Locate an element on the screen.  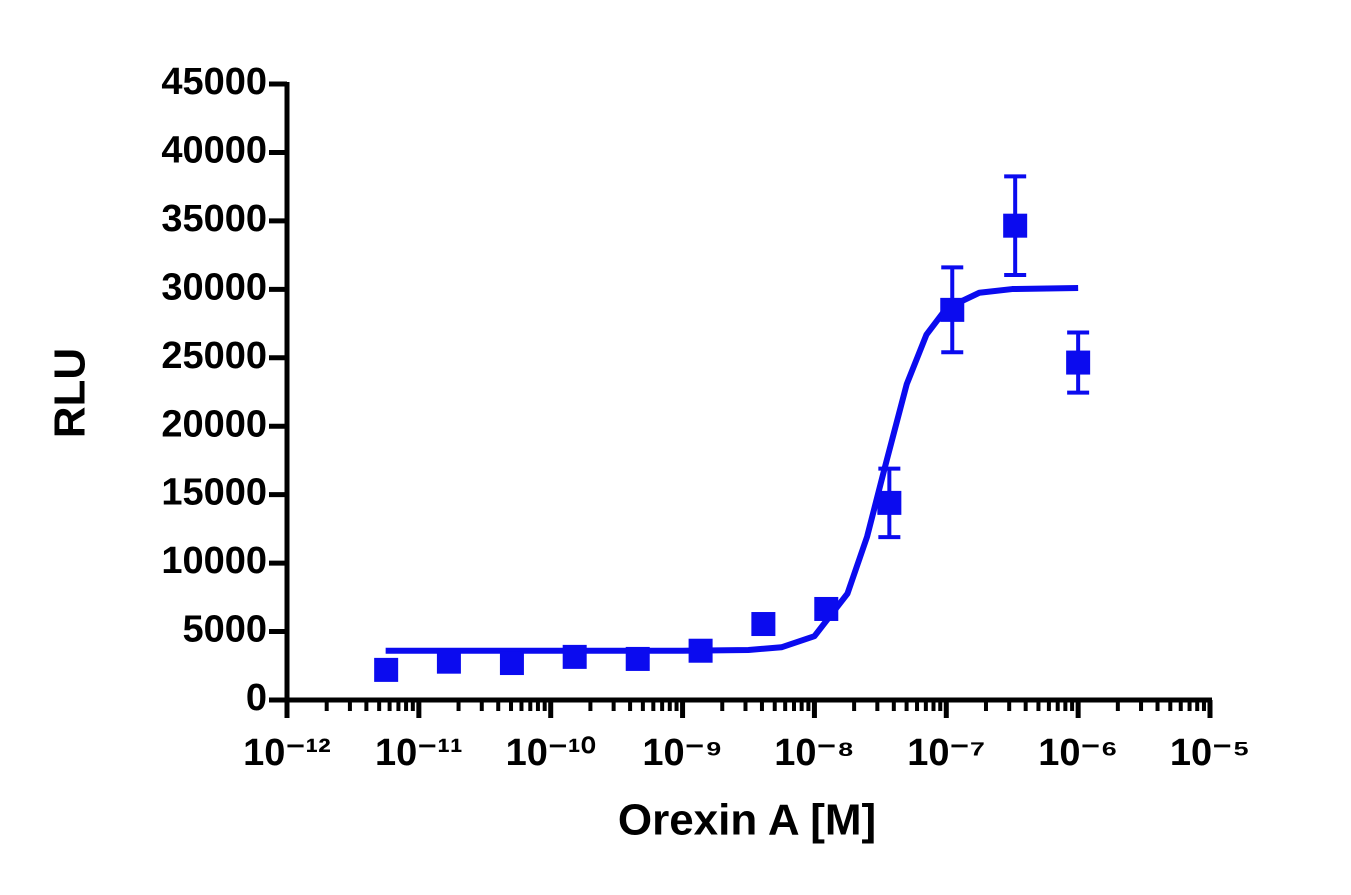
y-tick-label: 35000 is located at coordinates (214, 219).